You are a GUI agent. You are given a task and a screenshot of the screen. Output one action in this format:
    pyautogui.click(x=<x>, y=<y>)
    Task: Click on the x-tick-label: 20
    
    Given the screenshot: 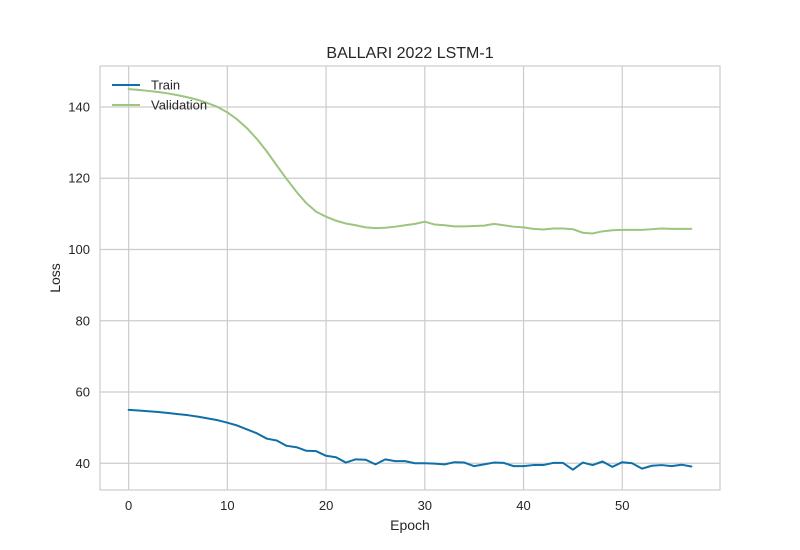 What is the action you would take?
    pyautogui.click(x=326, y=505)
    